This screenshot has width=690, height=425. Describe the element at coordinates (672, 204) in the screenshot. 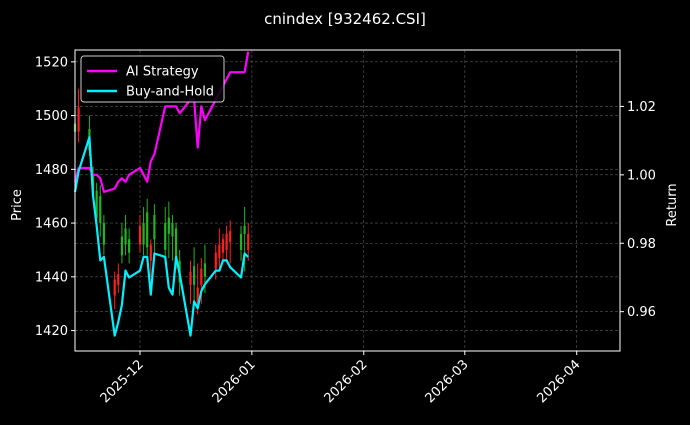

I see `y2-axis-label: Return` at that location.